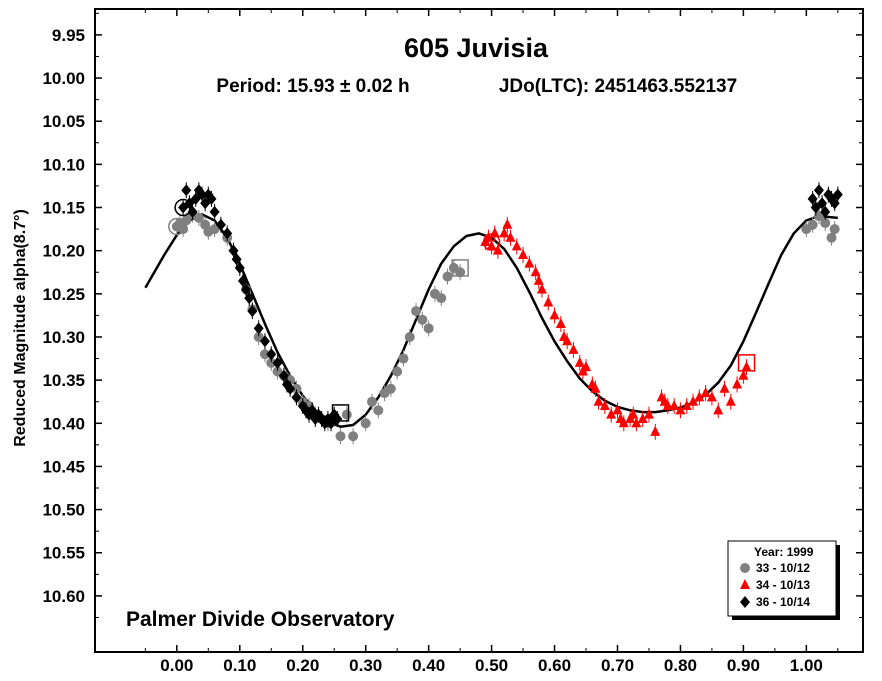  I want to click on x-tick-label: 0.70, so click(617, 665).